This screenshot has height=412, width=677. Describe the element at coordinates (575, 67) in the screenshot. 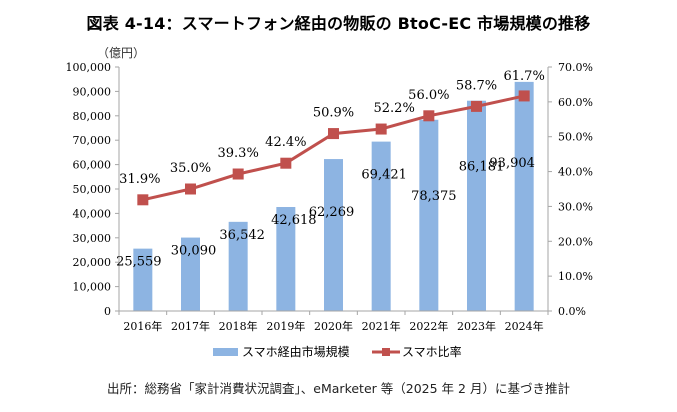

I see `y2-tick-label: 70.0%` at that location.